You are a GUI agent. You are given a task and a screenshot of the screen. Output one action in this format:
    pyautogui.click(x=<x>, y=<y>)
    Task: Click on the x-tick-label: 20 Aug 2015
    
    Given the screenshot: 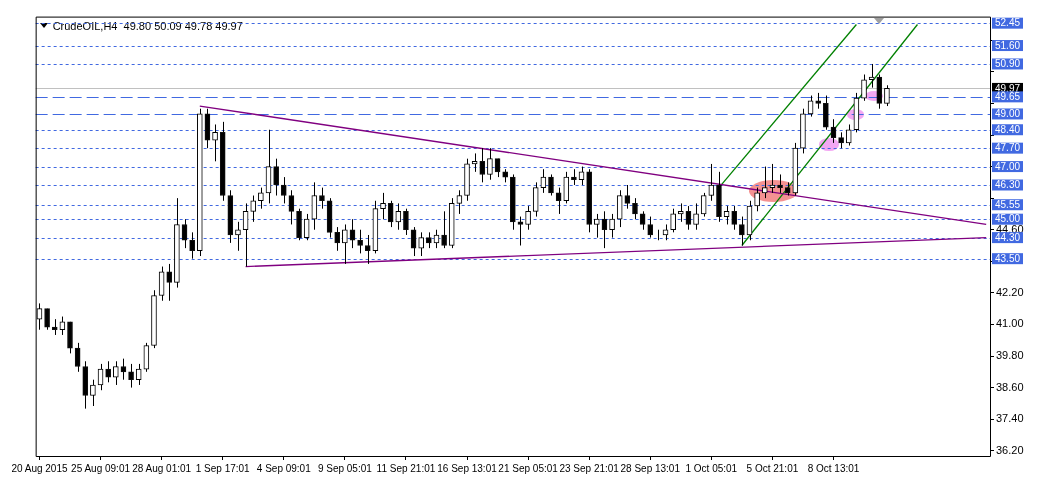 What is the action you would take?
    pyautogui.click(x=39, y=468)
    